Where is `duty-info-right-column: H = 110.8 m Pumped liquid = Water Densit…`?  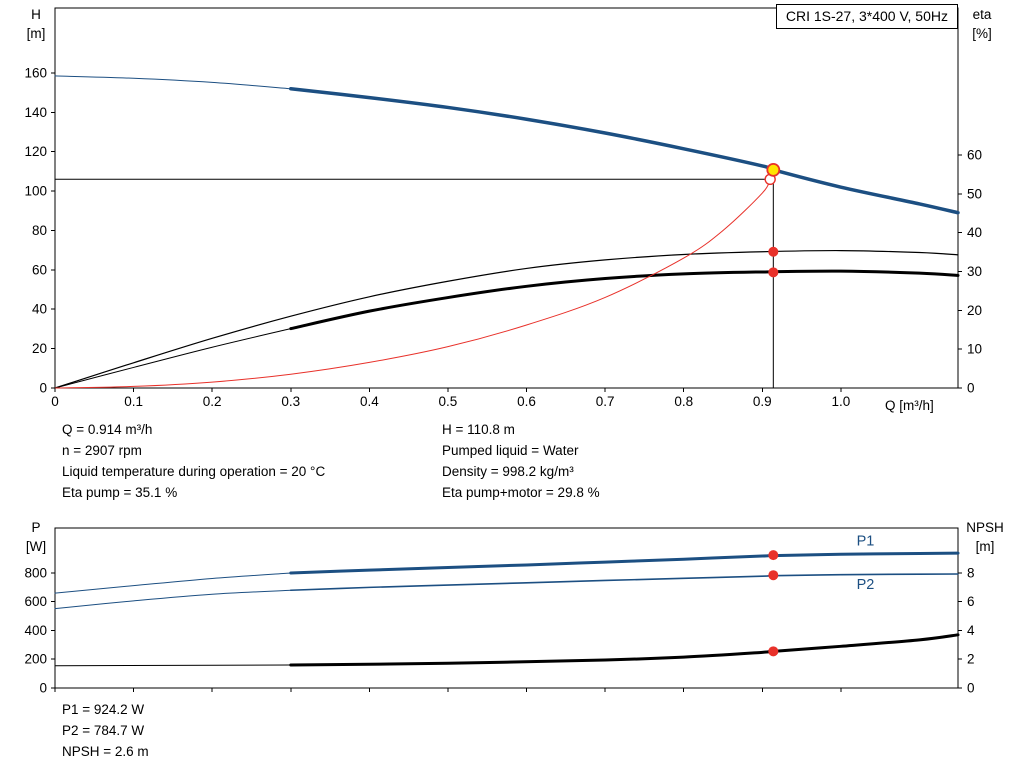 duty-info-right-column: H = 110.8 m Pumped liquid = Water Densit… is located at coordinates (521, 461).